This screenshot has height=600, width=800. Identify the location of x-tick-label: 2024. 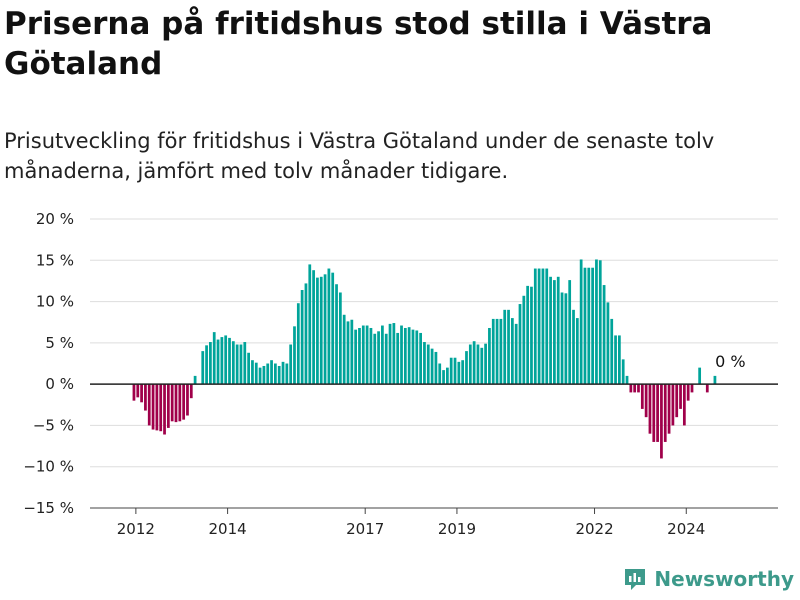
(686, 529).